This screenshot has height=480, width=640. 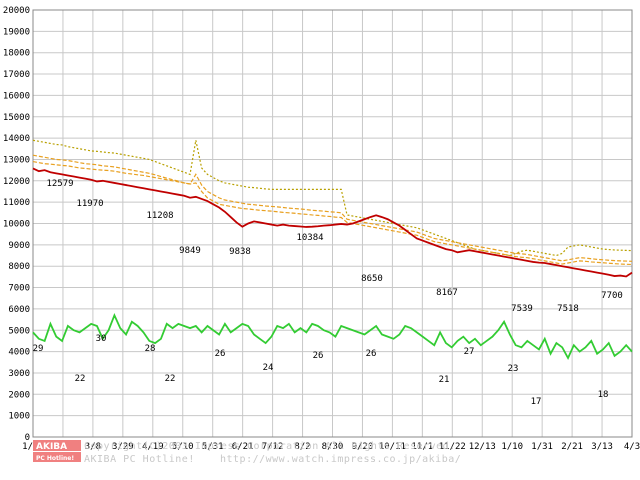 What do you see at coordinates (19, 289) in the screenshot?
I see `y-tick-label: 7000` at bounding box center [19, 289].